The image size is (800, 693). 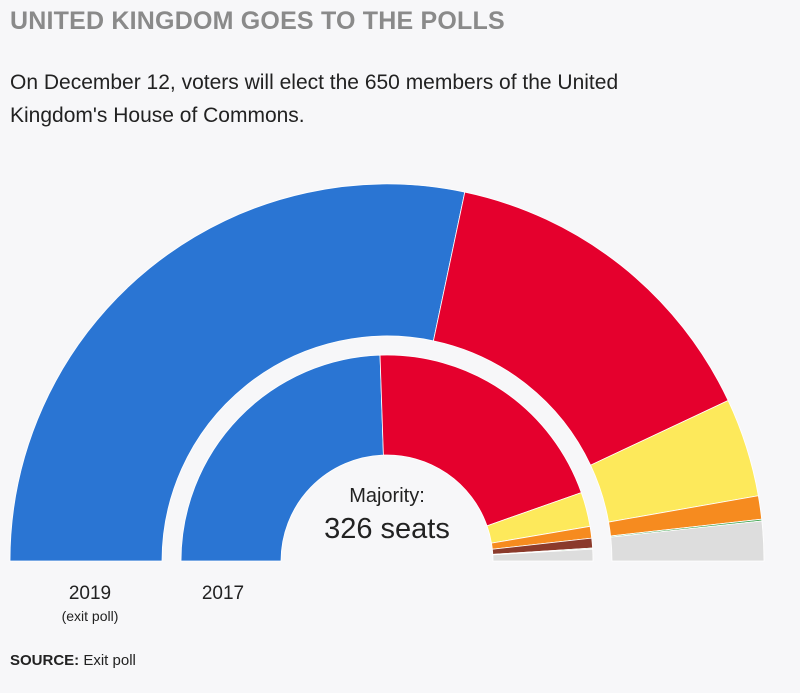 What do you see at coordinates (45, 660) in the screenshot?
I see `source-label: SOURCE:` at bounding box center [45, 660].